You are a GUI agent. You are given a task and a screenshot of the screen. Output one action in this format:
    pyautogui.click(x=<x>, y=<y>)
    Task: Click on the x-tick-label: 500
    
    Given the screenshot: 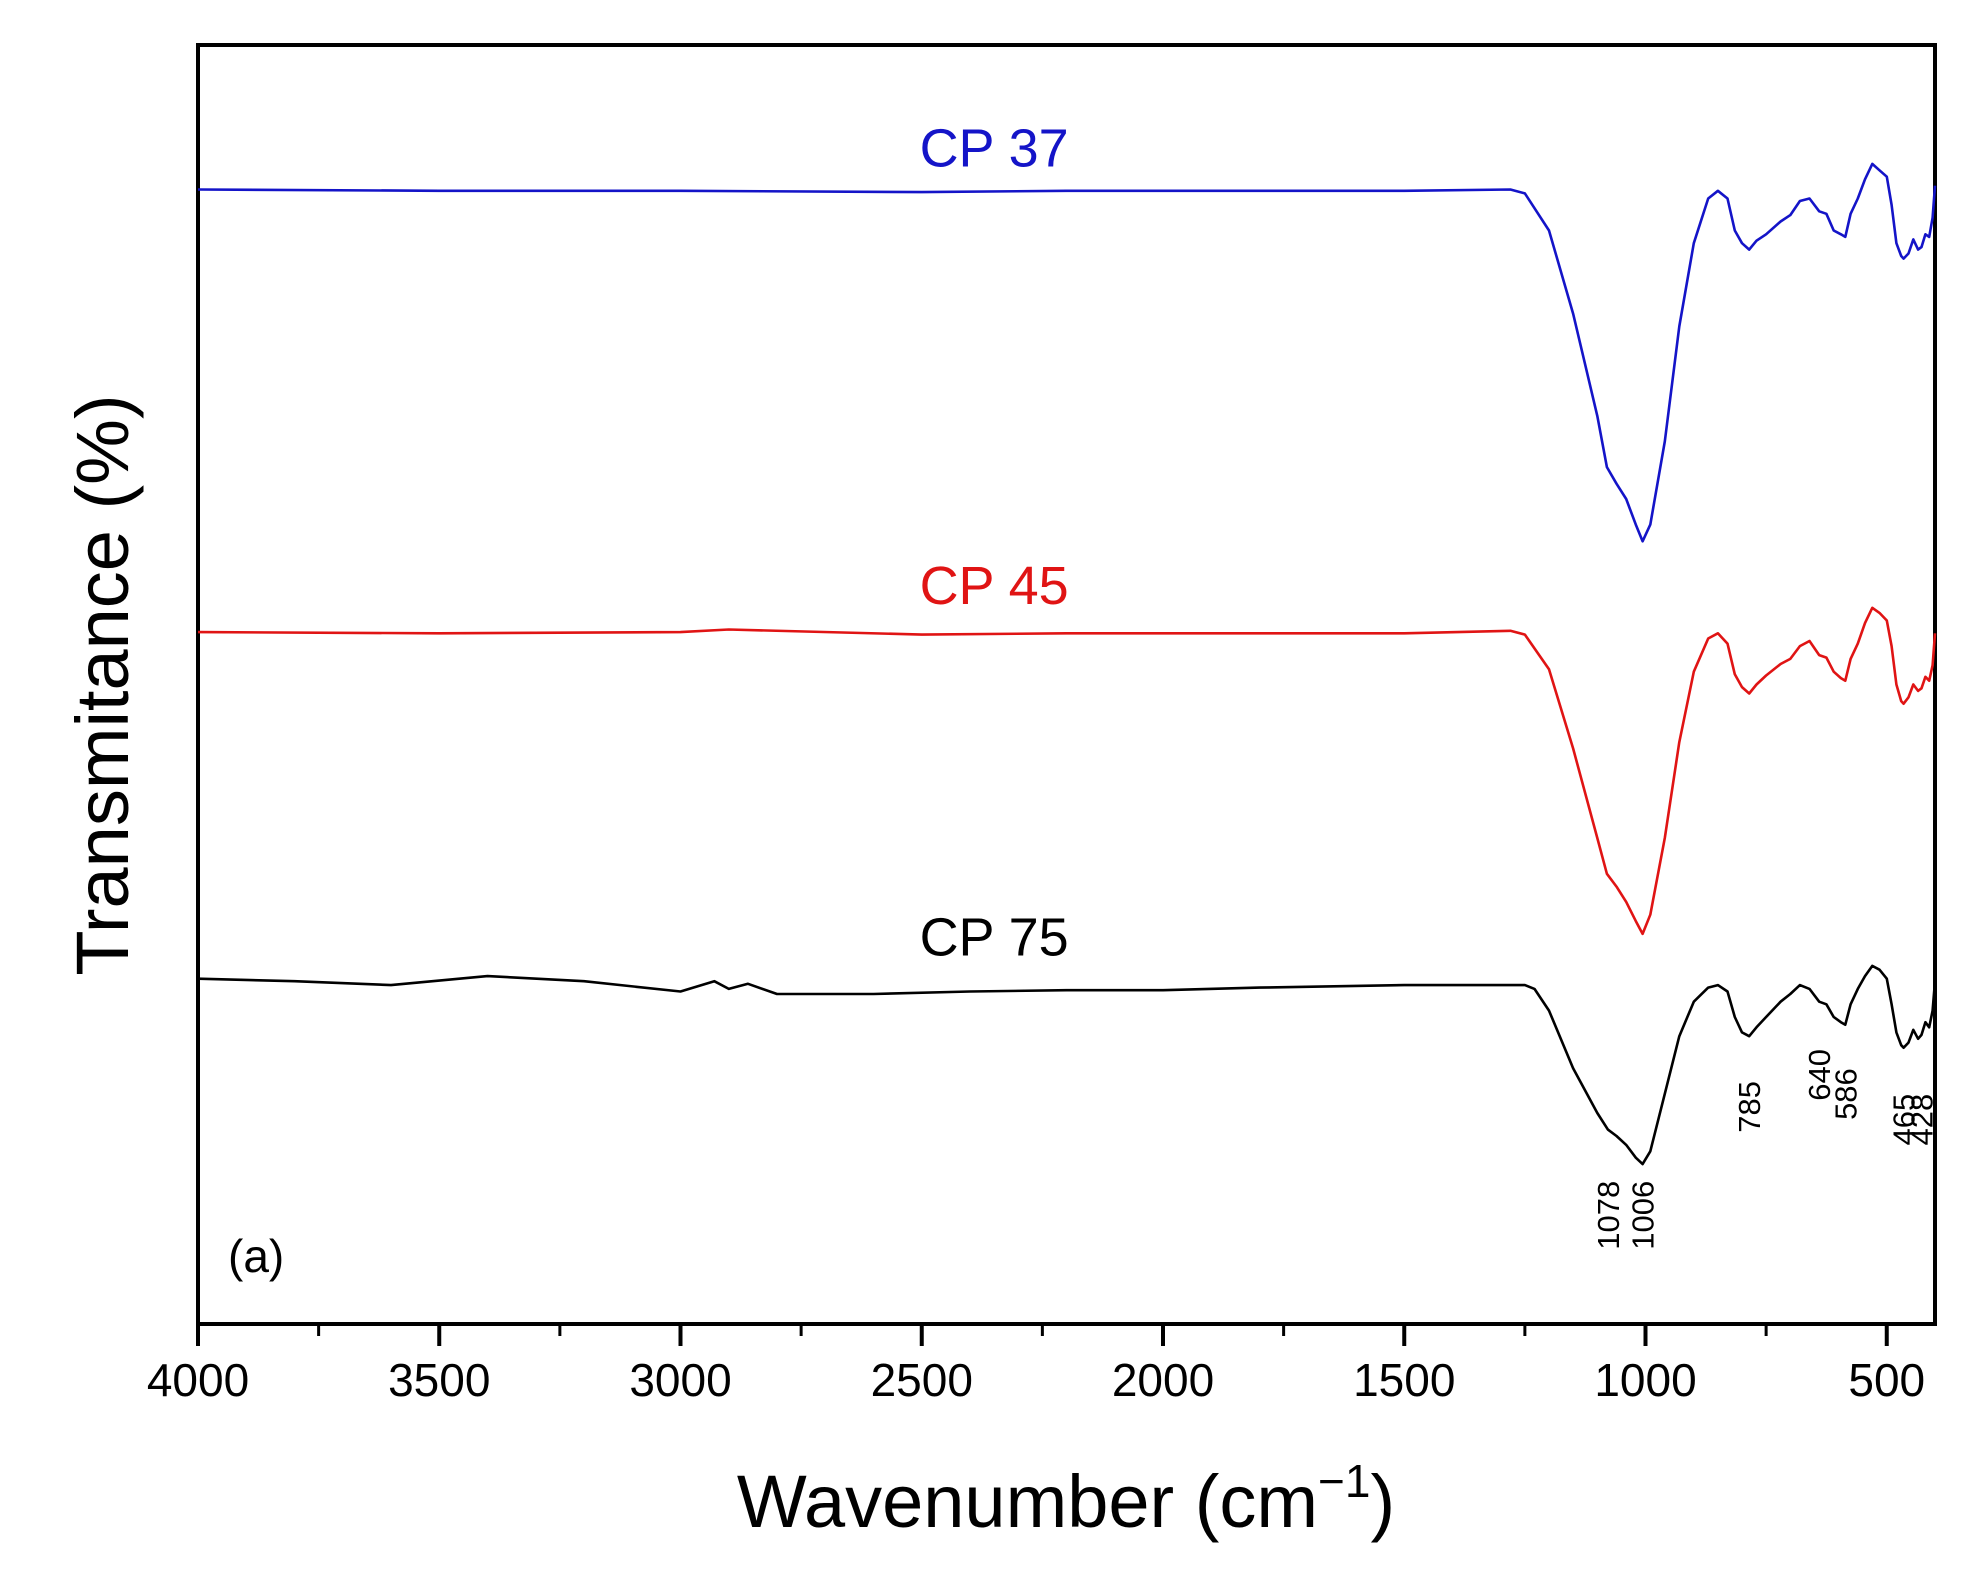 What is the action you would take?
    pyautogui.click(x=1886, y=1380)
    